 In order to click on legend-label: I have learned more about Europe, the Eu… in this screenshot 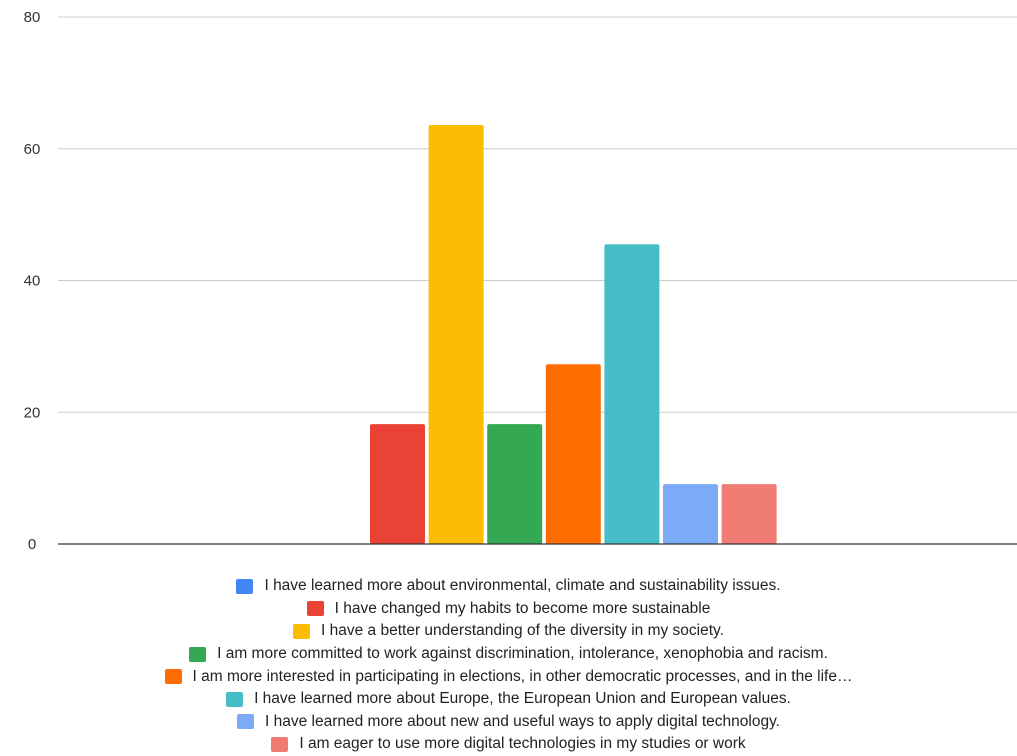, I will do `click(522, 699)`.